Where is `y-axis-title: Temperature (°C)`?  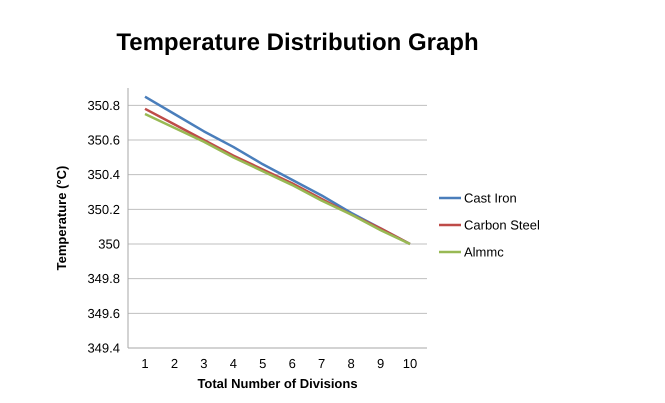
y-axis-title: Temperature (°C) is located at coordinates (61, 218).